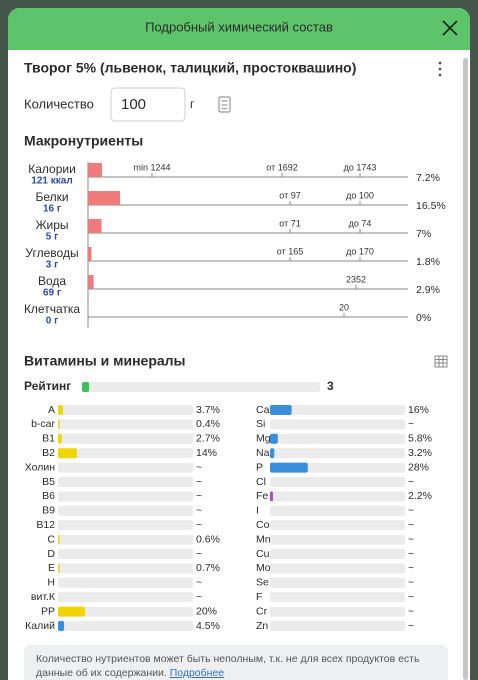 This screenshot has height=680, width=478. What do you see at coordinates (290, 251) in the screenshot?
I see `macro-marker-label: от 165` at bounding box center [290, 251].